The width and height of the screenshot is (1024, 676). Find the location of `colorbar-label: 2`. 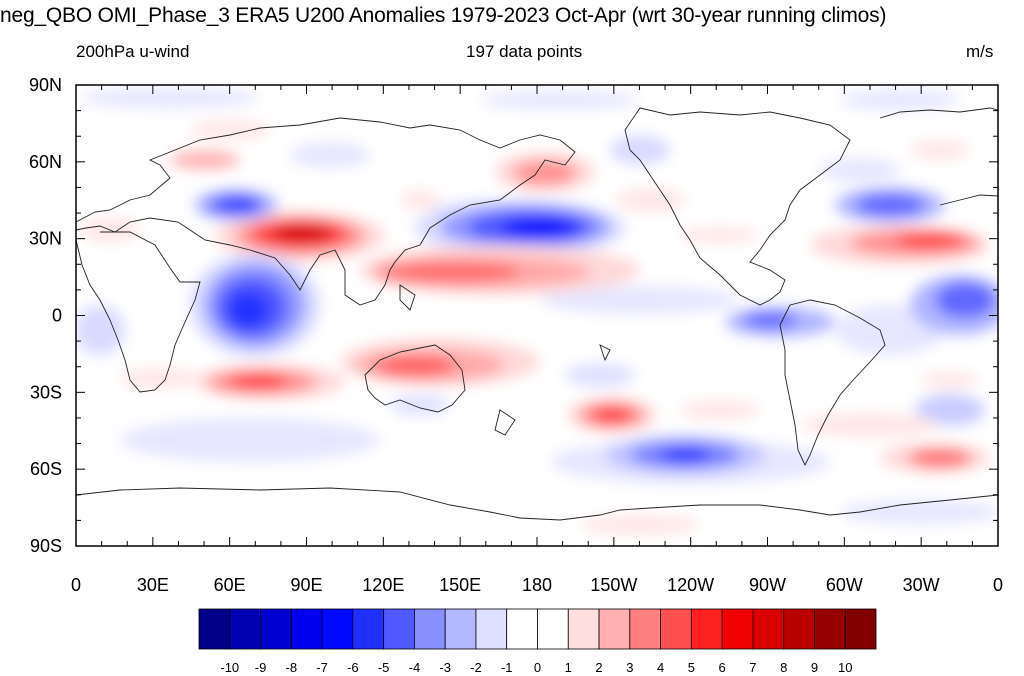

colorbar-label: 2 is located at coordinates (598, 667).